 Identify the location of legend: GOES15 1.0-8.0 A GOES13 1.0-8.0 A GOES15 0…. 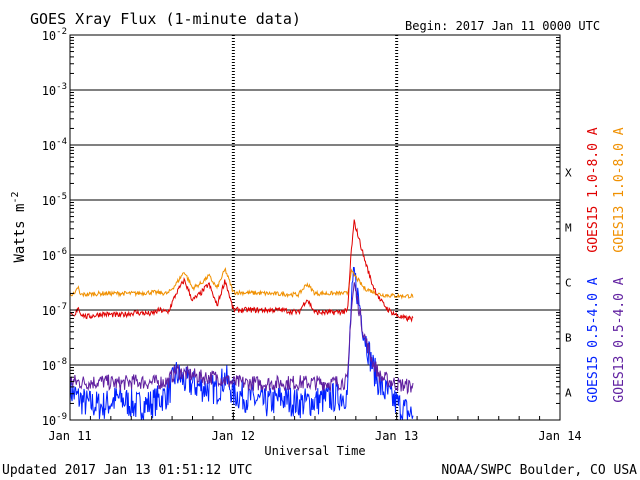
(606, 264).